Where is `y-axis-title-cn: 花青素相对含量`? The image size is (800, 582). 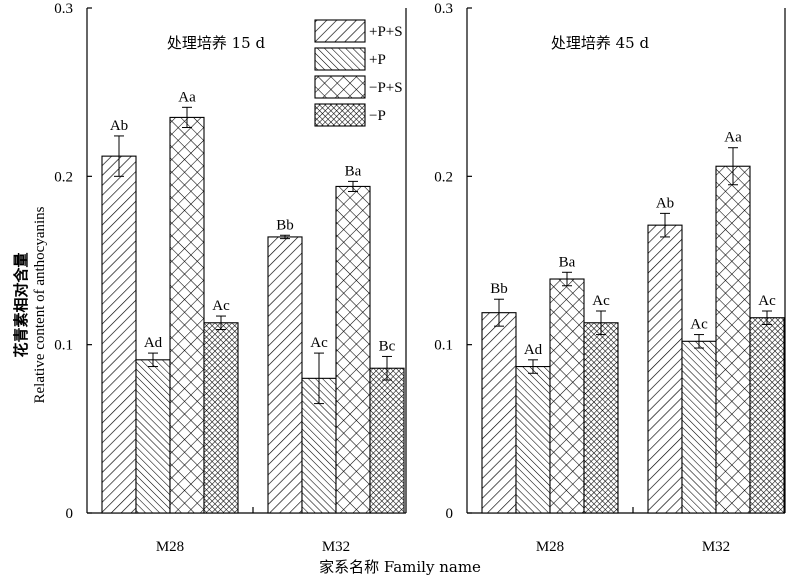
y-axis-title-cn: 花青素相对含量 is located at coordinates (21, 304).